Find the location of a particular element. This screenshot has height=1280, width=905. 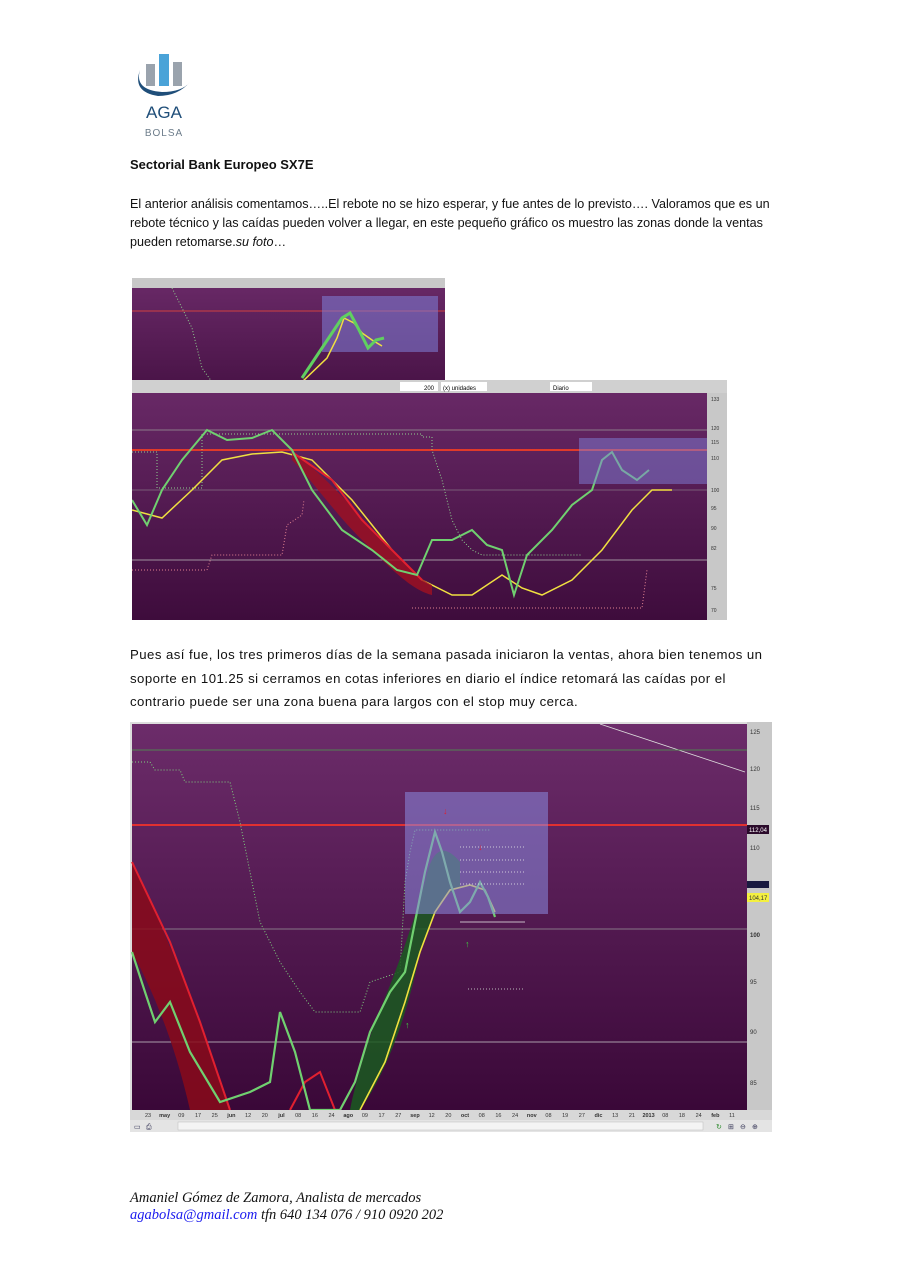

resistance-price-tag: 112,04 is located at coordinates (758, 831).